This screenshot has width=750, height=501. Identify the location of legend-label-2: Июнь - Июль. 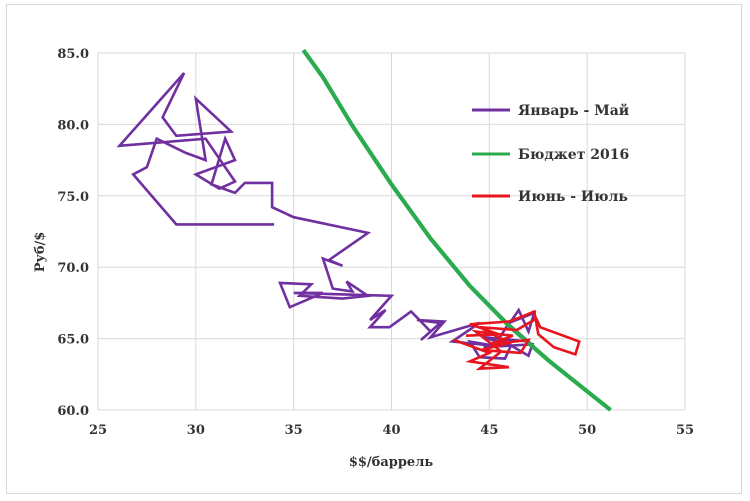
(573, 197).